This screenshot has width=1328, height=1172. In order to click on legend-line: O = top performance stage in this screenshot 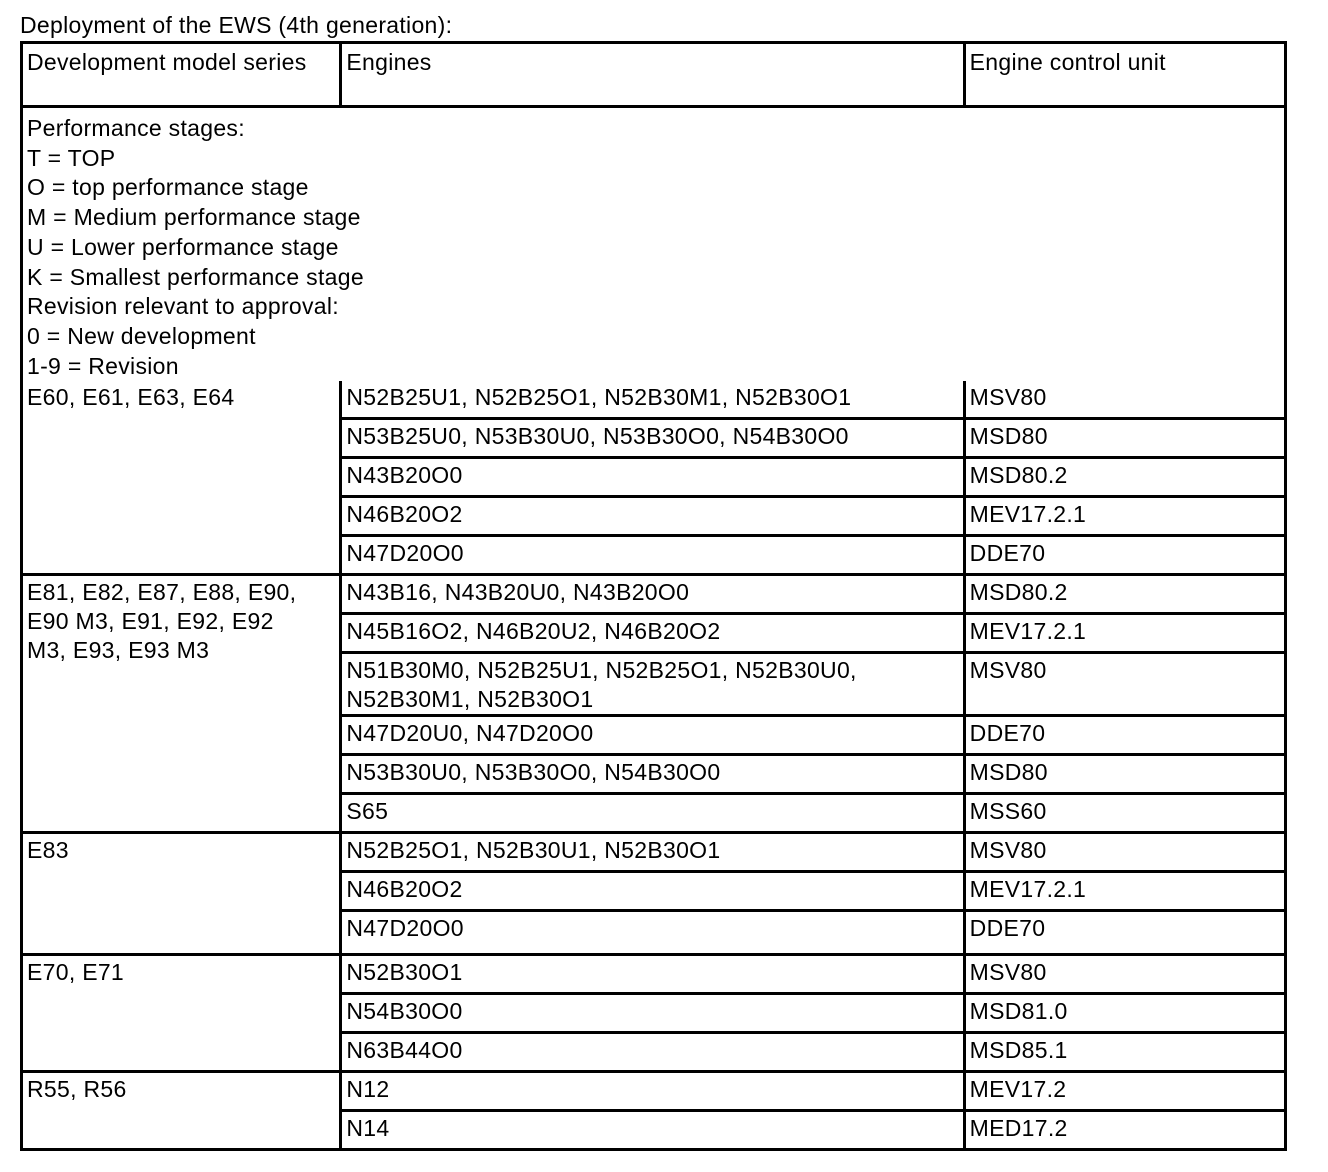, I will do `click(168, 187)`.